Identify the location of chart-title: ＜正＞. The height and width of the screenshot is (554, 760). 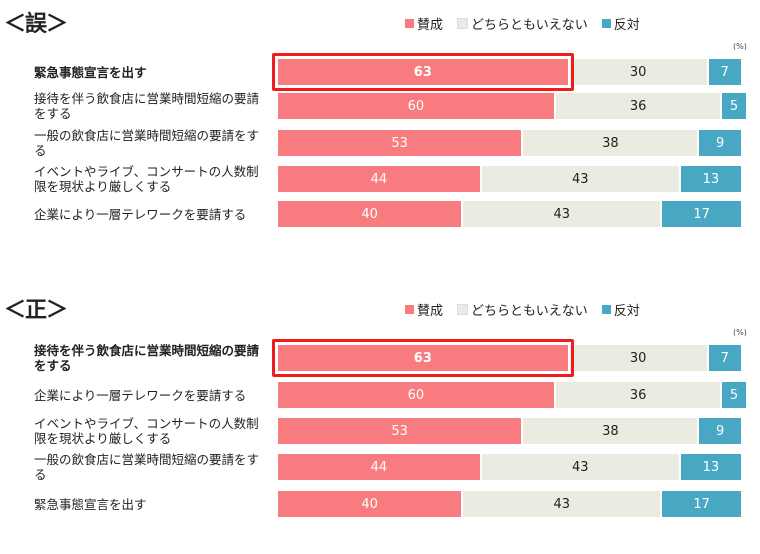
(36, 310).